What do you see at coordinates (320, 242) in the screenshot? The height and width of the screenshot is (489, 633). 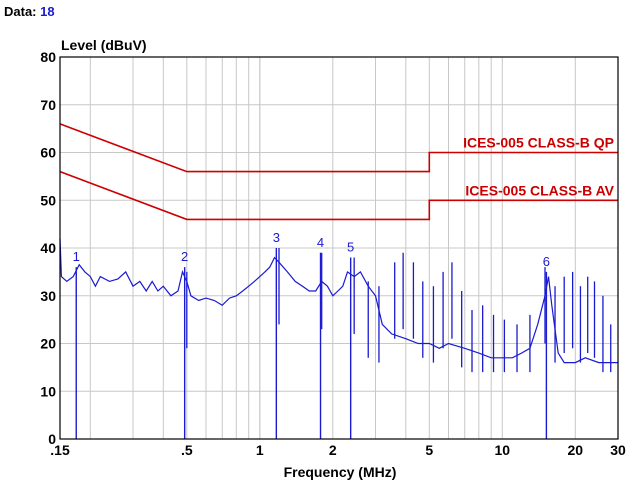 I see `marker-label-4: 4` at bounding box center [320, 242].